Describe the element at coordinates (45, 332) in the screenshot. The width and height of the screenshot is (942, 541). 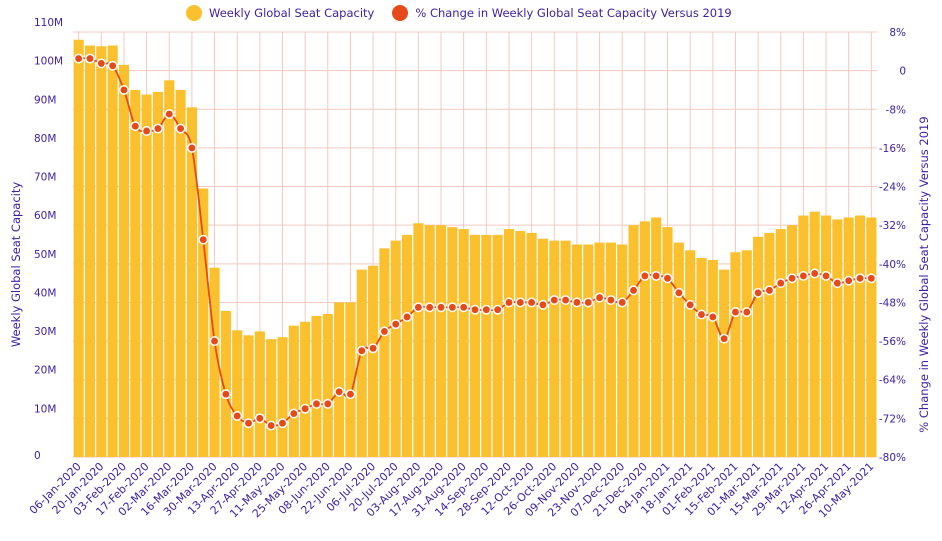
I see `y-tick-left: 30M` at that location.